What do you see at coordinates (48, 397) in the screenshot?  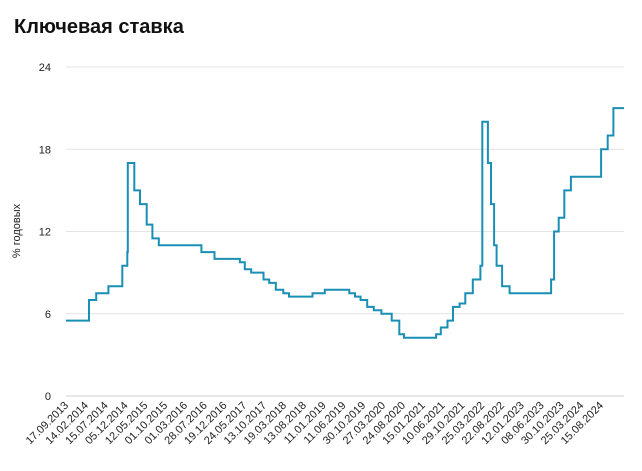 I see `y-tick-label: 0` at bounding box center [48, 397].